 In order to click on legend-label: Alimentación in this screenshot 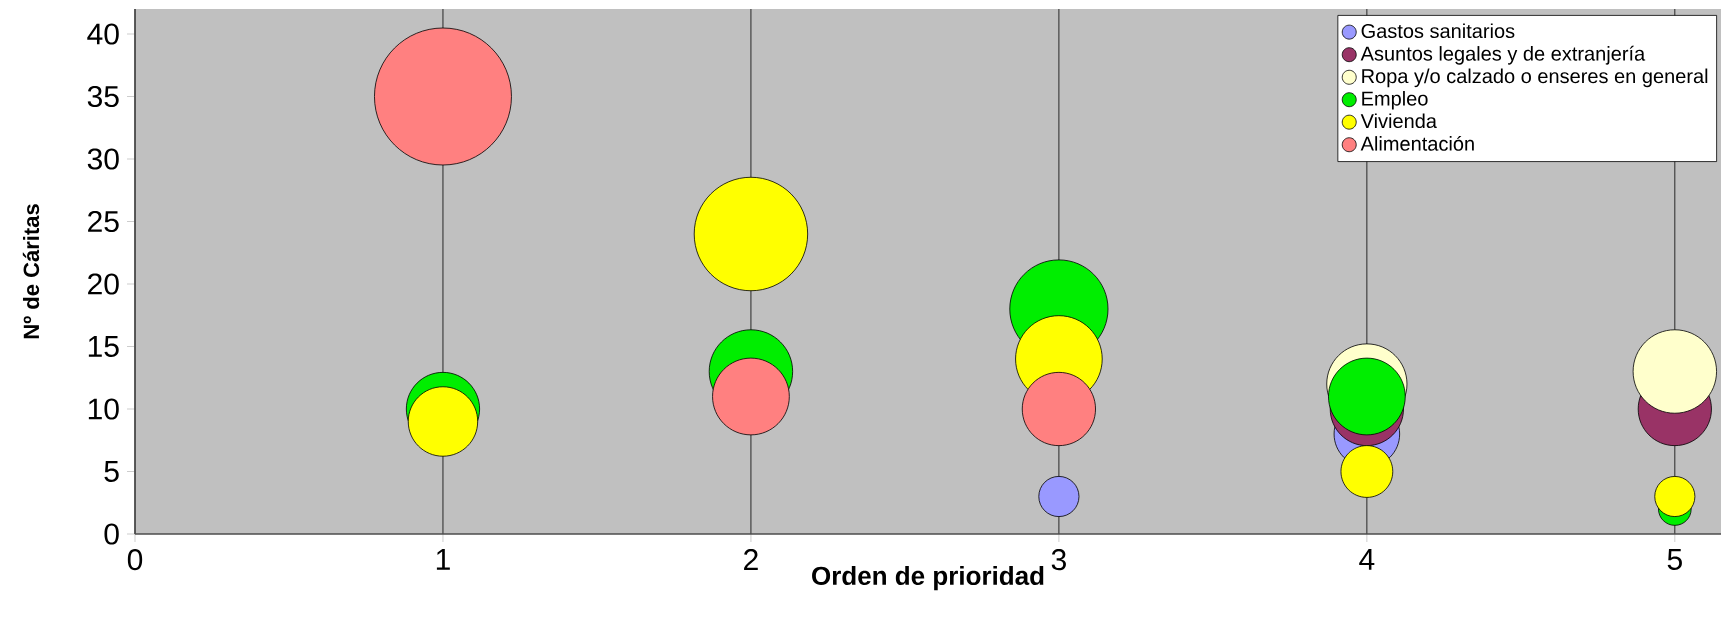, I will do `click(1417, 143)`.